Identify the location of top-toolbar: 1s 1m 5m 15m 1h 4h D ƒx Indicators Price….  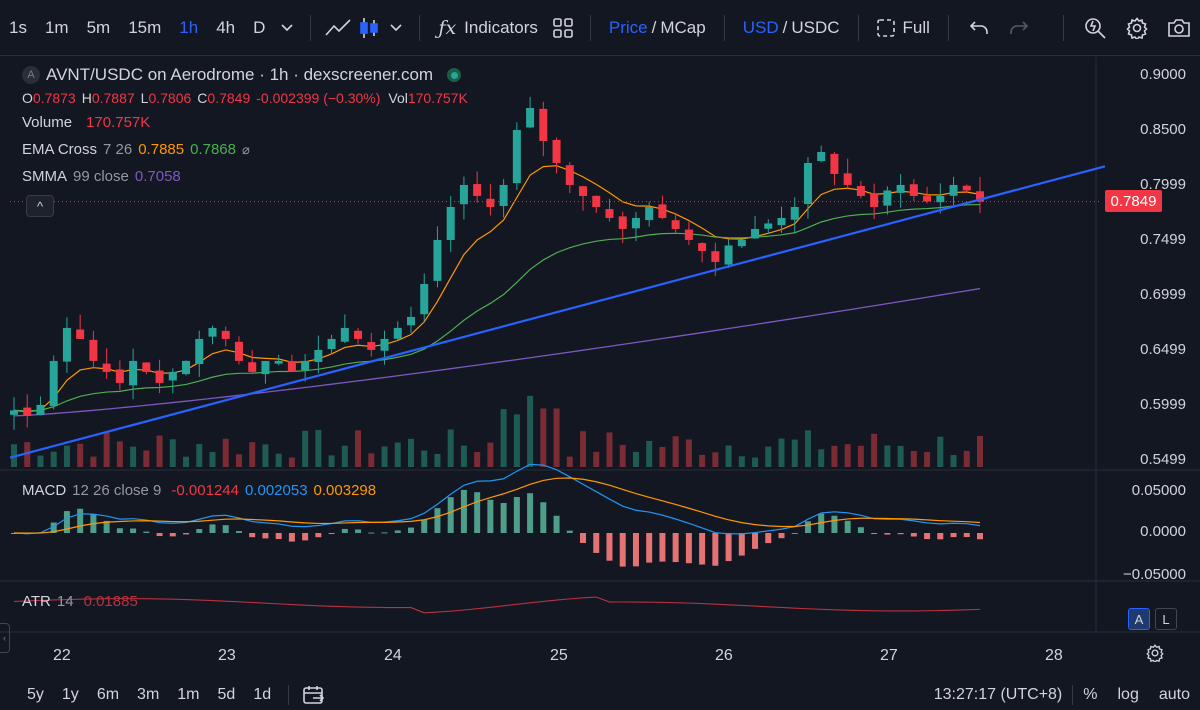
(600, 28).